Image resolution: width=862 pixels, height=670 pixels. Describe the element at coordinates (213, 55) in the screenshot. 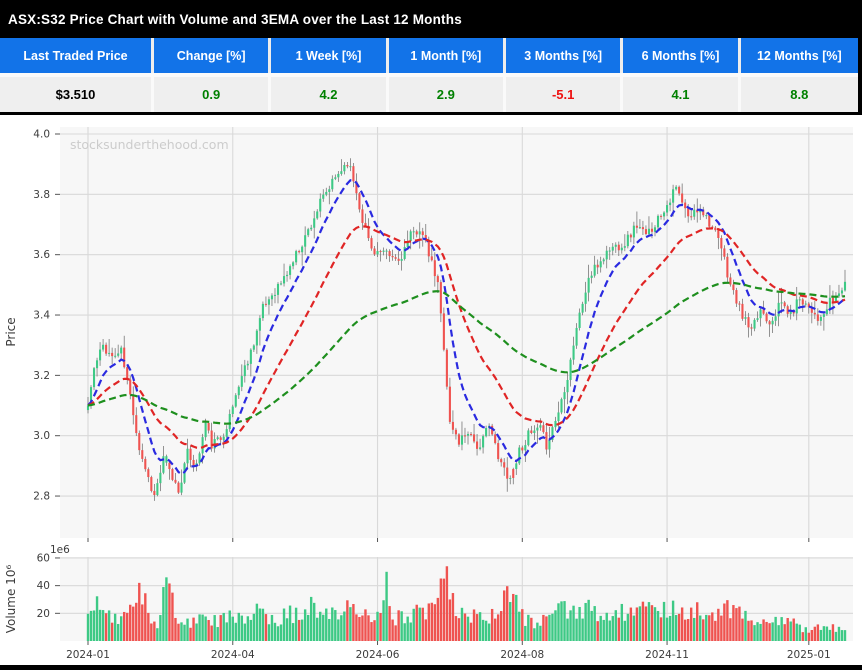

I see `col-header-change: Change [%]` at that location.